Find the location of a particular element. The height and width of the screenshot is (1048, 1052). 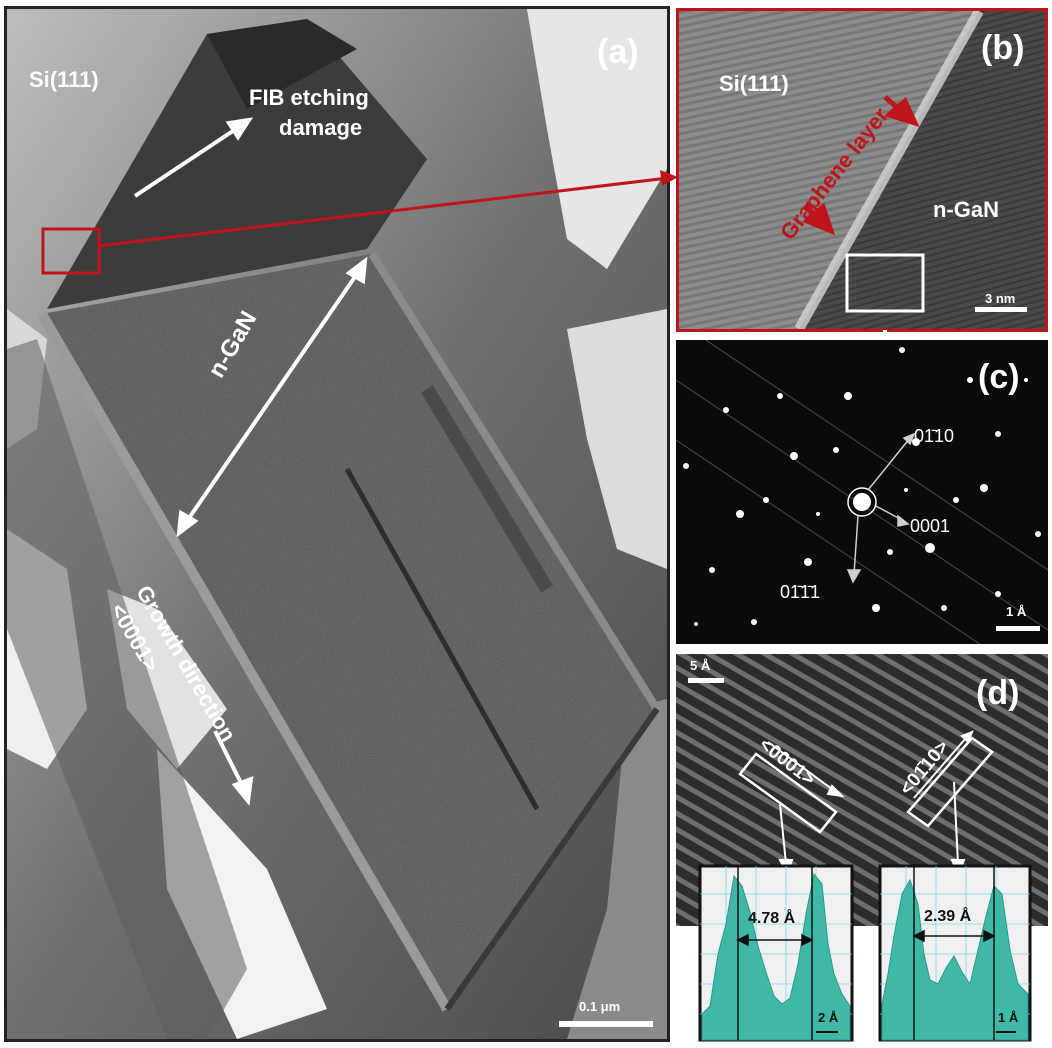

panel-b-lattice-image is located at coordinates (862, 170).